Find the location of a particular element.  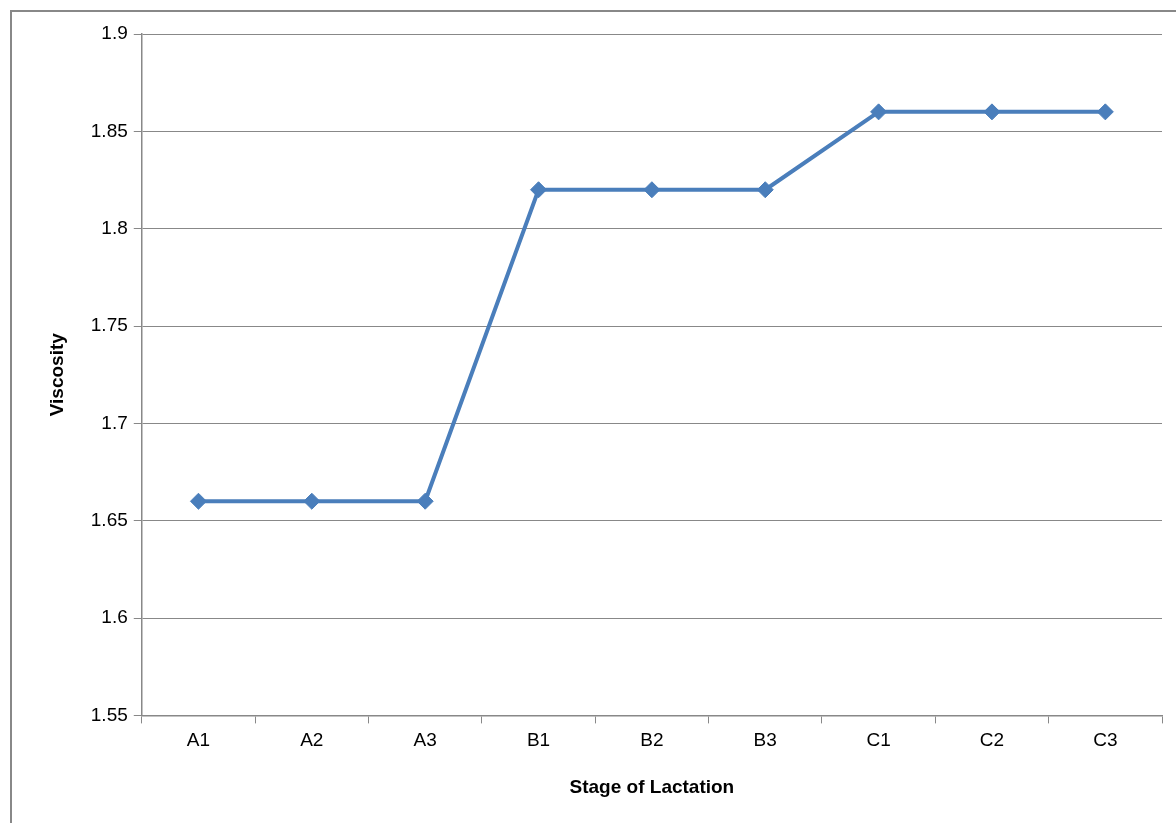

y-tick-label: 1.6 is located at coordinates (114, 617).